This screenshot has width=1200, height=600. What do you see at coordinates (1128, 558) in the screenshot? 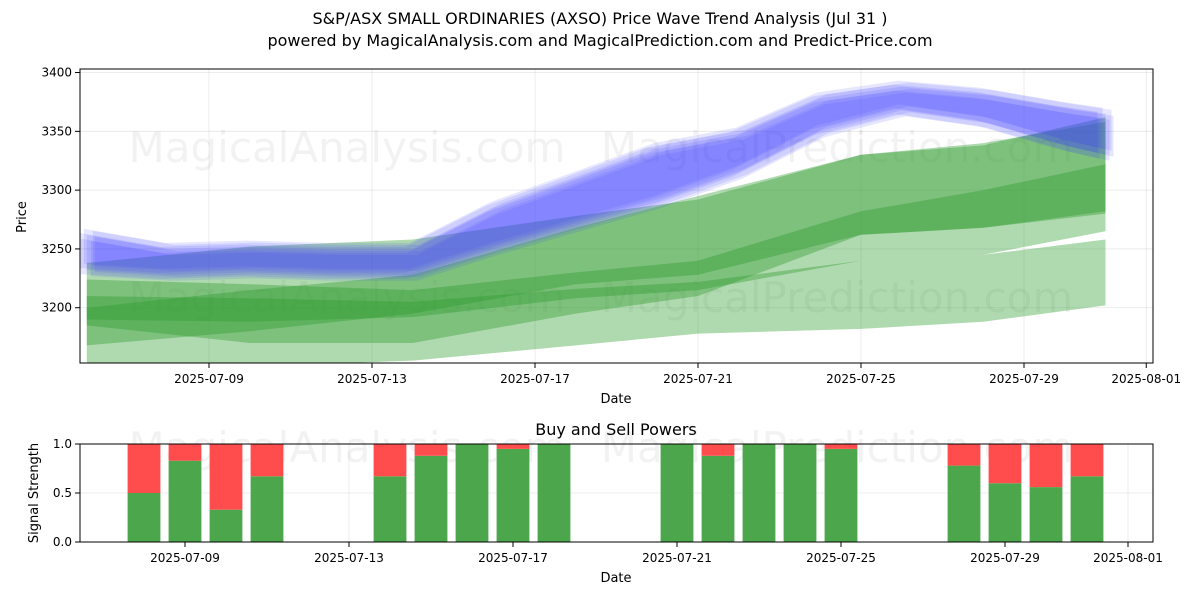
I see `signal-x-tick-label: 2025-08-01` at bounding box center [1128, 558].